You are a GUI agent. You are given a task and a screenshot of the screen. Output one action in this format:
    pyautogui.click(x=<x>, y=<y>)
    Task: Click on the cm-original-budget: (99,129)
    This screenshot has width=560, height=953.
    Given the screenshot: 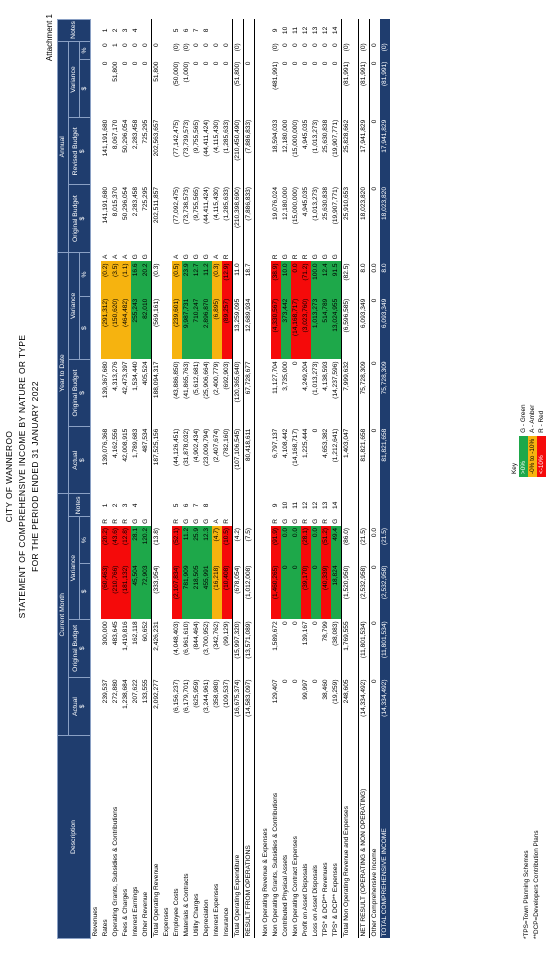 What is the action you would take?
    pyautogui.click(x=226, y=633)
    